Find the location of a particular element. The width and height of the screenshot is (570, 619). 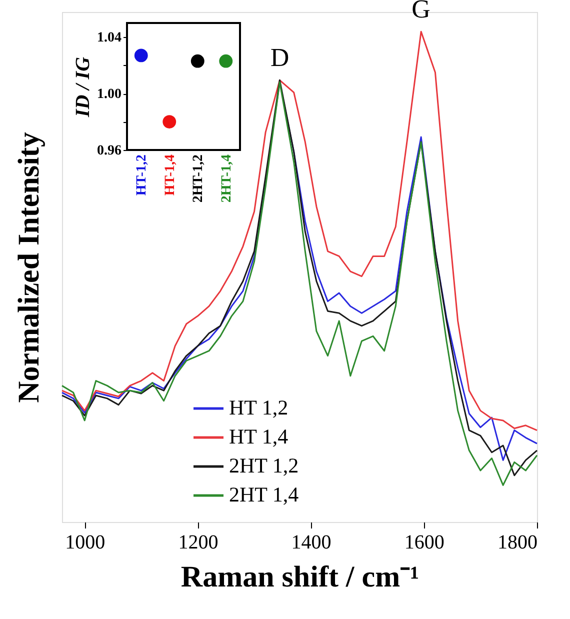

x-tick-label: 1000 is located at coordinates (85, 543).